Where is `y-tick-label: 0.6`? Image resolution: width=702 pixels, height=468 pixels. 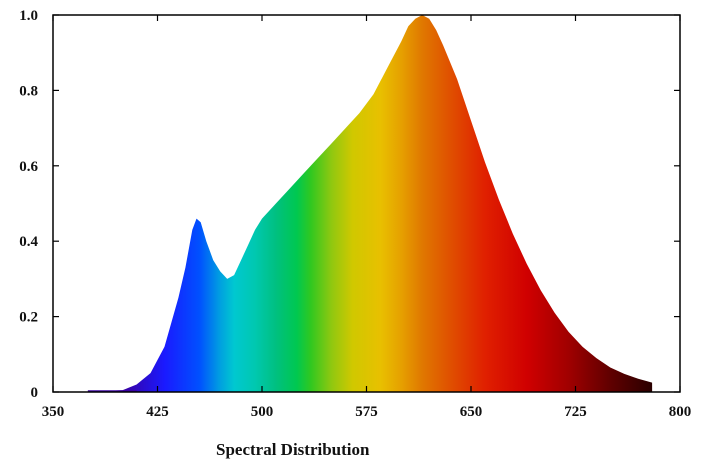 y-tick-label: 0.6 is located at coordinates (28, 167).